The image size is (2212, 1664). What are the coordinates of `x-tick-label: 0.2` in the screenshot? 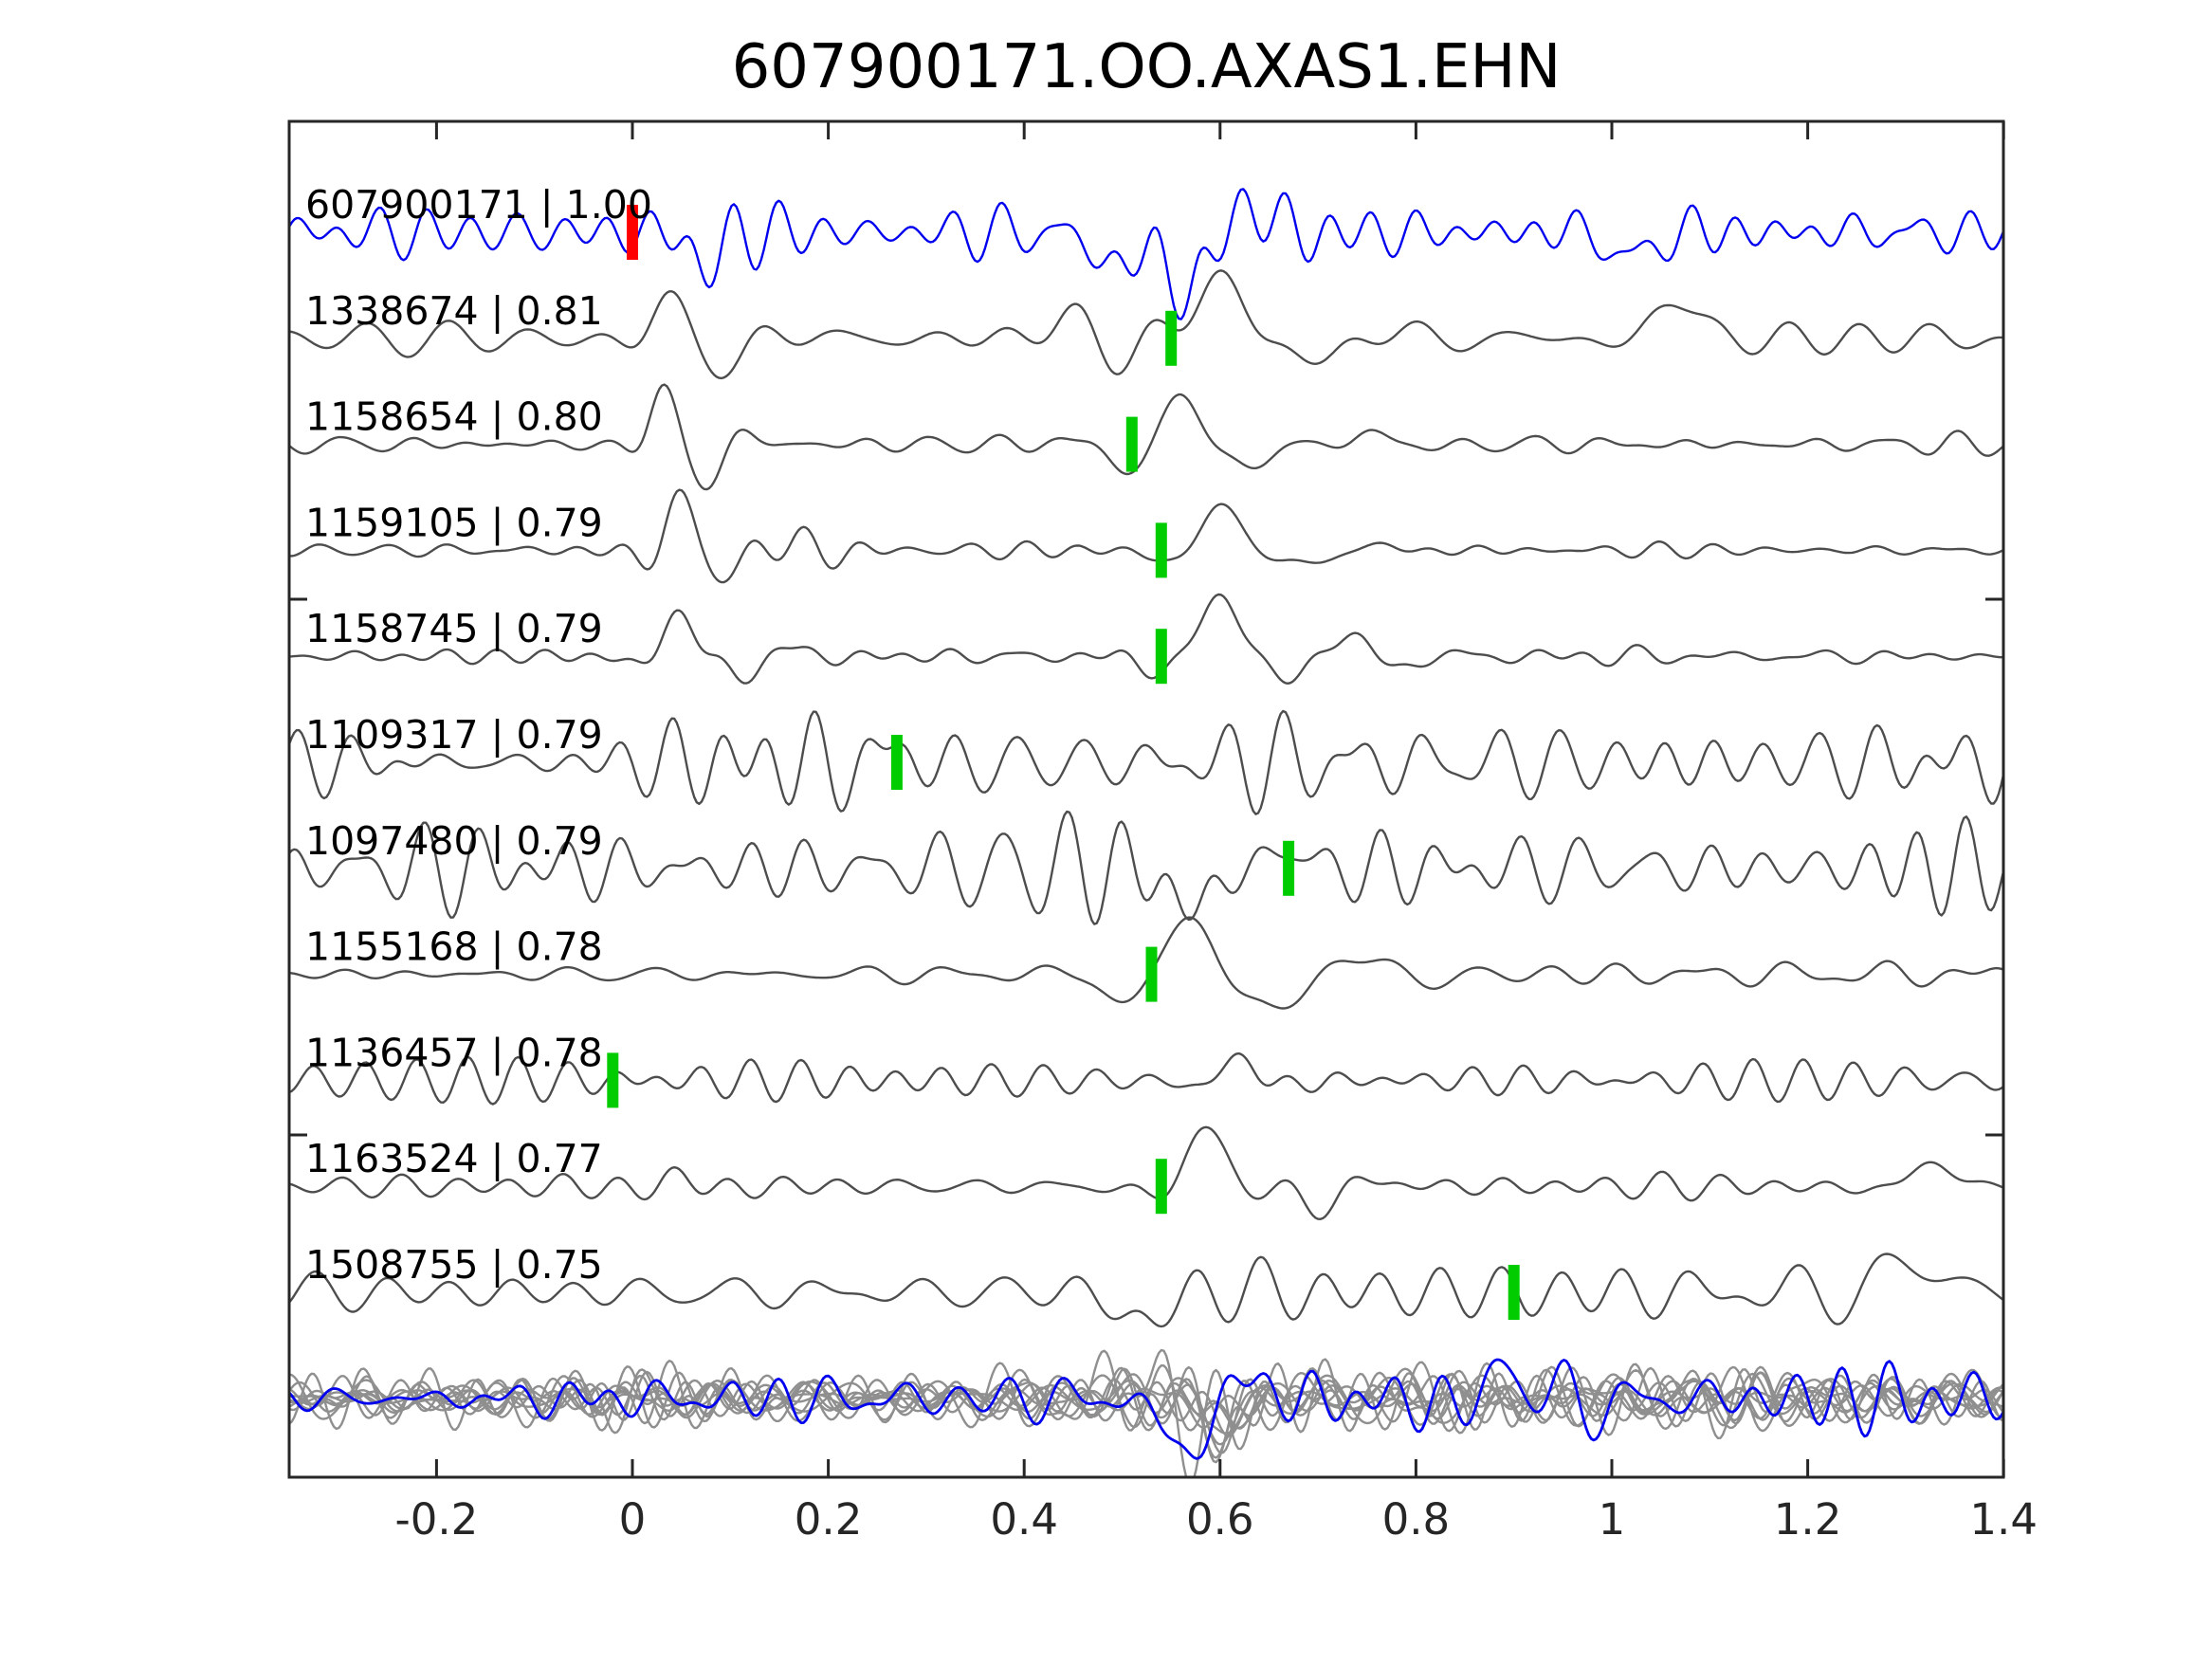 It's located at (829, 1519).